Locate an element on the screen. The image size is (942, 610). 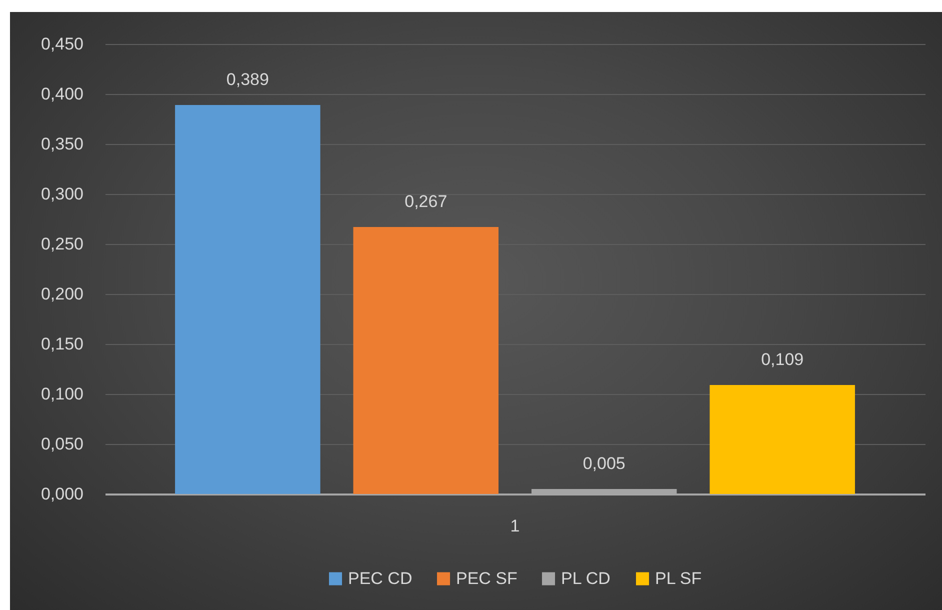
legend-label: PEC SF is located at coordinates (487, 578).